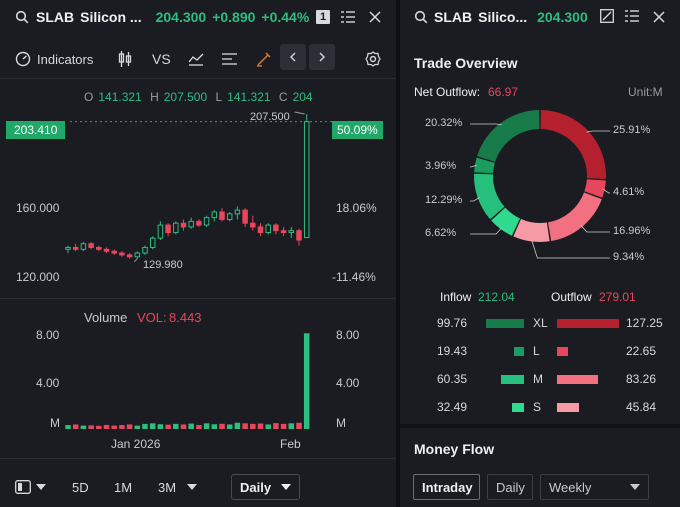  Describe the element at coordinates (466, 63) in the screenshot. I see `trade-overview-title: Trade Overview` at that location.